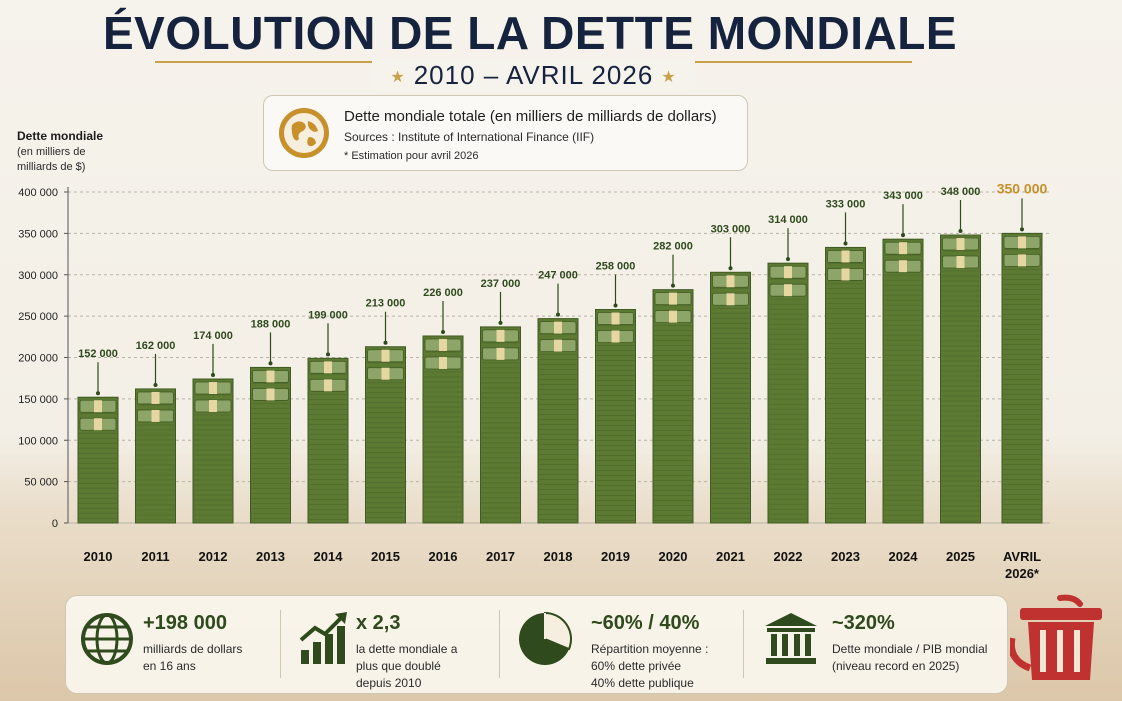  Describe the element at coordinates (98, 556) in the screenshot. I see `x-tick-label: 2010` at that location.